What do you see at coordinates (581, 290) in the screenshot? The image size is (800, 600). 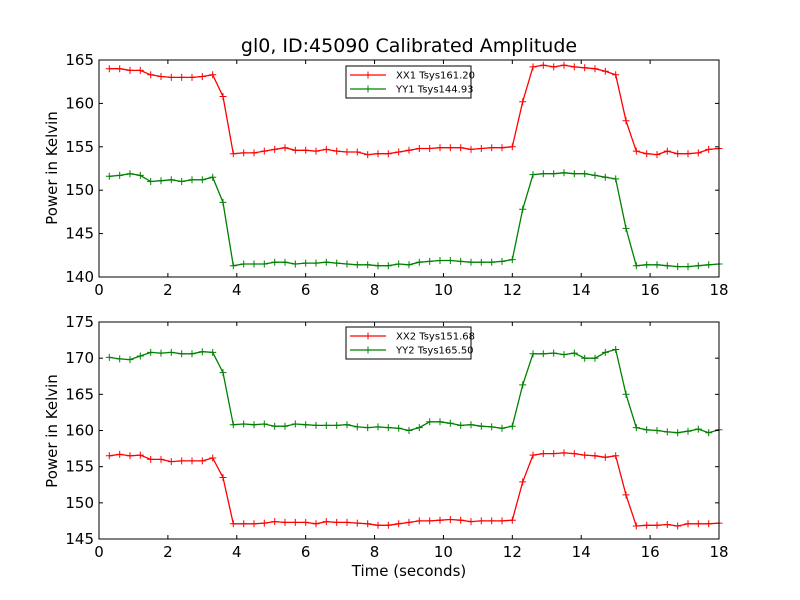 I see `top-x-tick-label: 14` at bounding box center [581, 290].